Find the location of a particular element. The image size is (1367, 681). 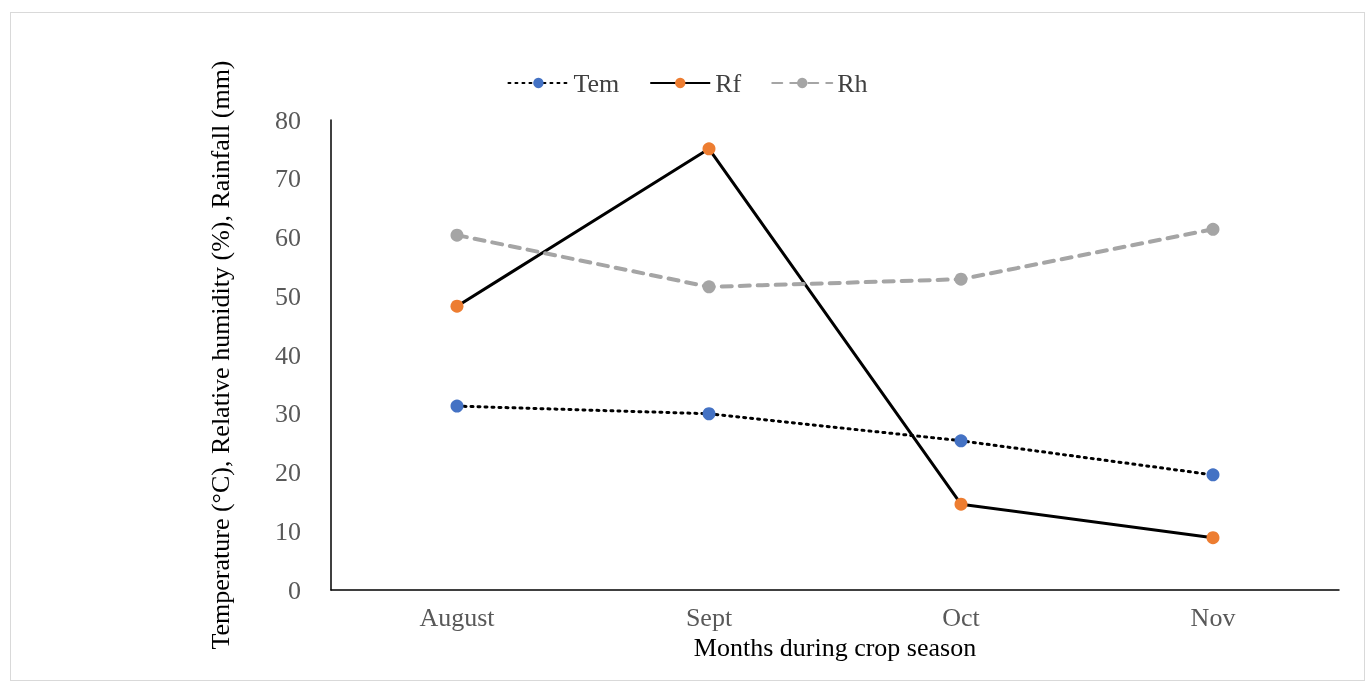

y-tick-label: 60 is located at coordinates (288, 237).